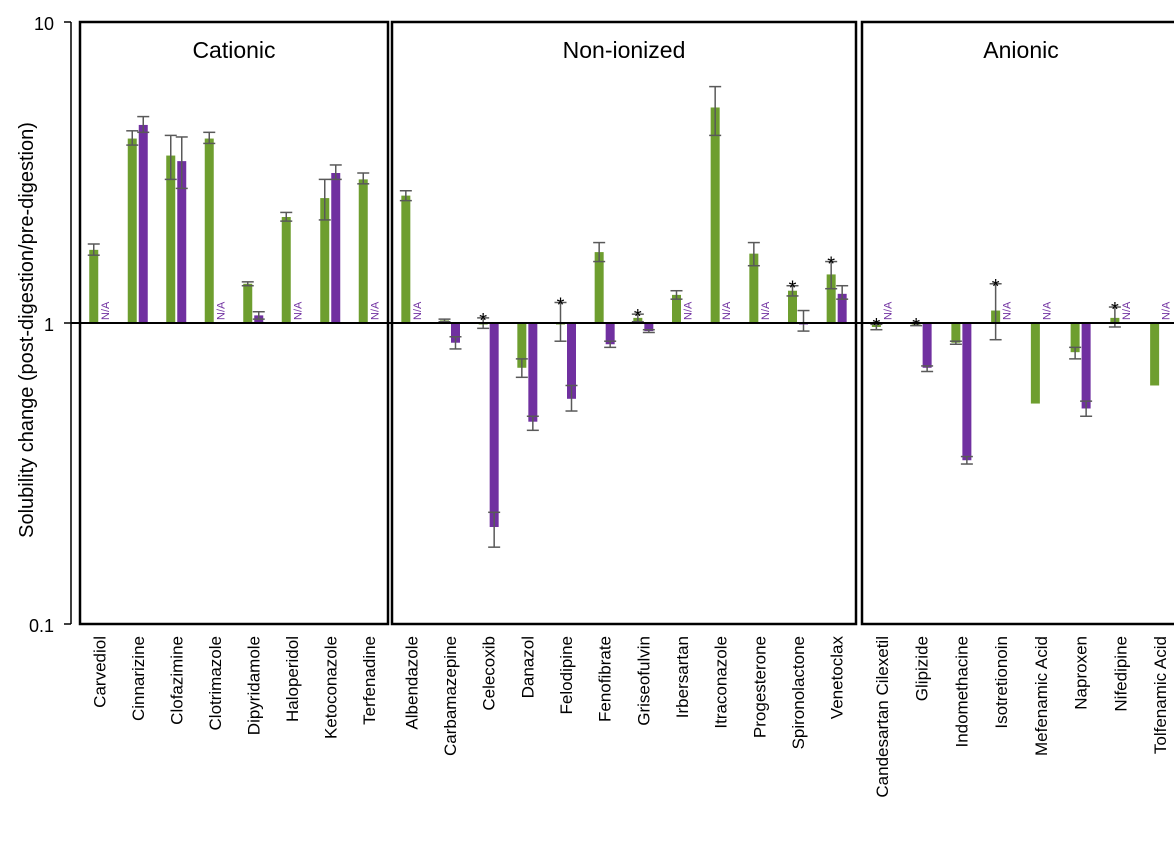 This screenshot has height=853, width=1174. I want to click on category-label: Candesartan Cilexetil, so click(882, 717).